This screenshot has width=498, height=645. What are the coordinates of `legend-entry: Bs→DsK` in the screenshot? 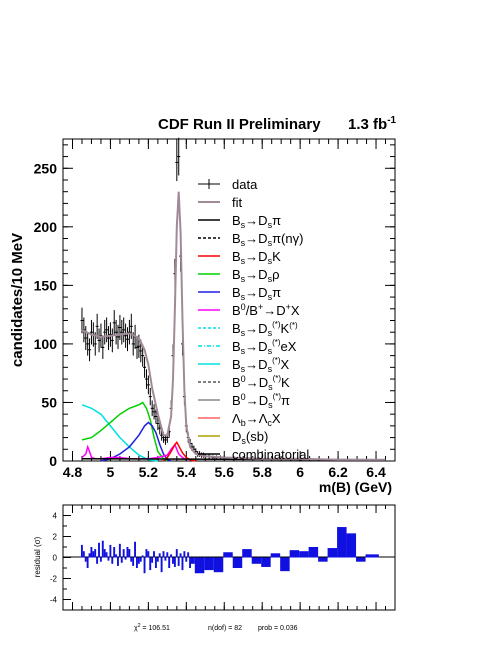 It's located at (239, 257).